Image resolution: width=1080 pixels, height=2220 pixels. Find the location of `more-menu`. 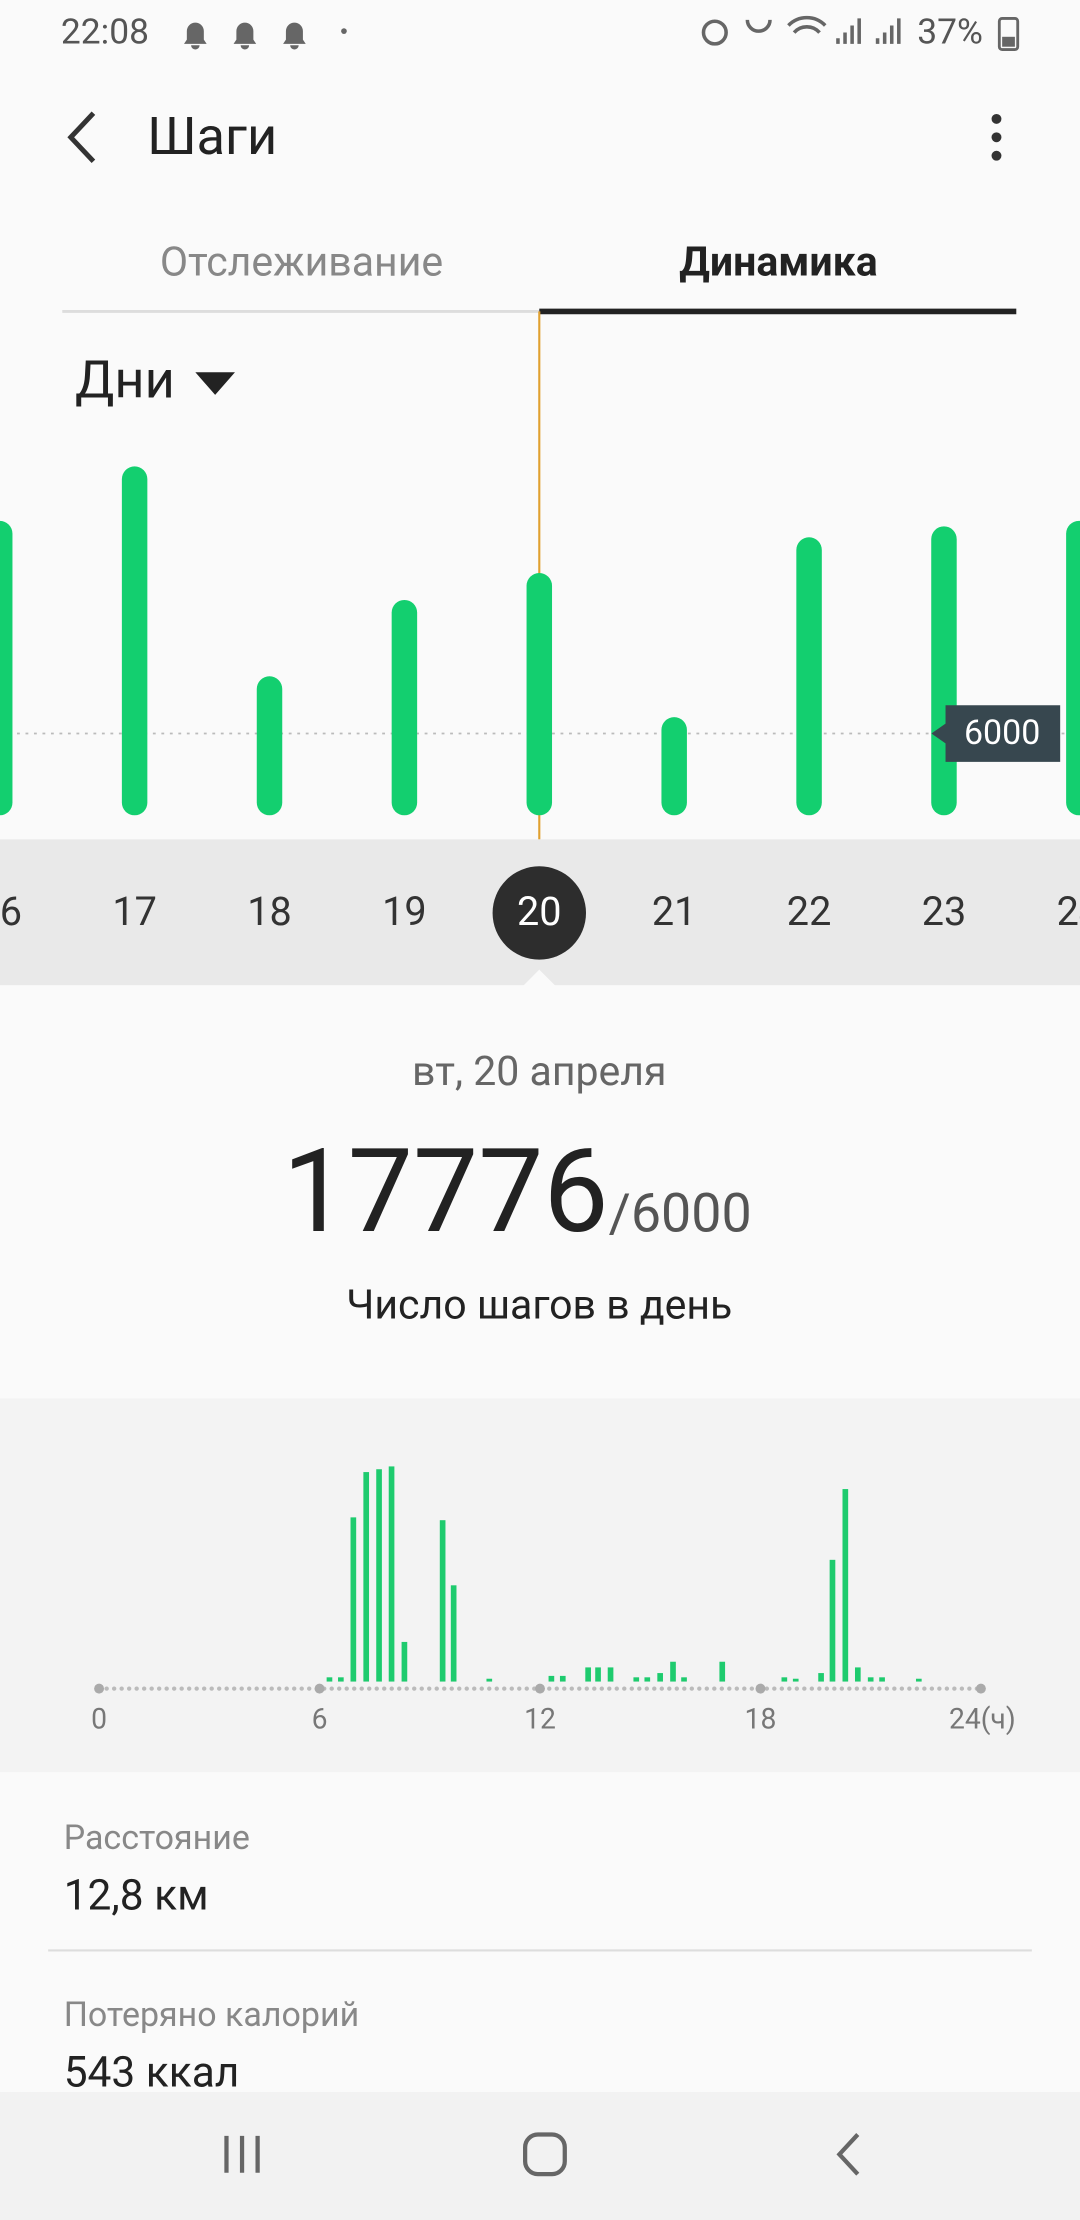

more-menu is located at coordinates (996, 137).